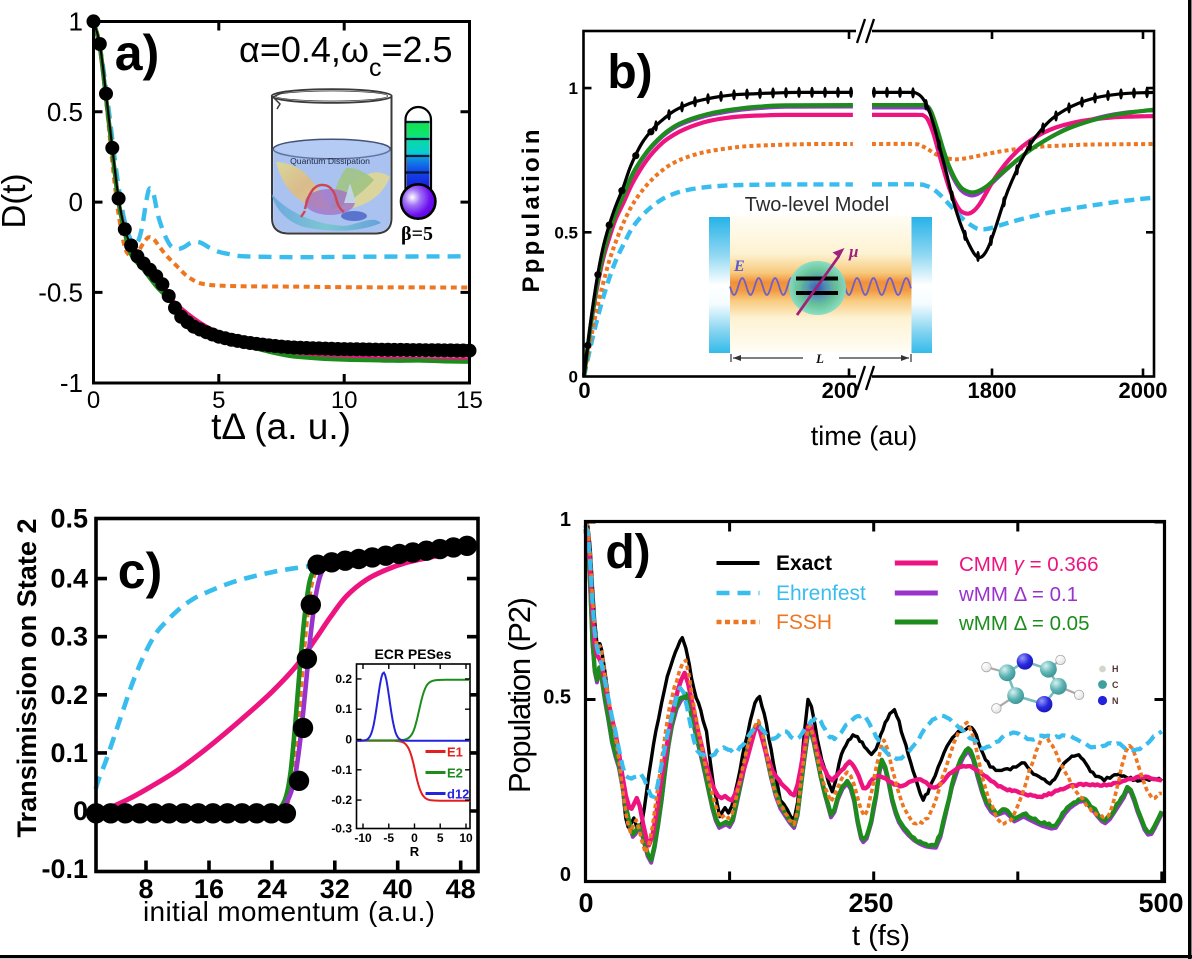 The width and height of the screenshot is (1192, 959). Describe the element at coordinates (71, 383) in the screenshot. I see `svg-text: -1` at that location.